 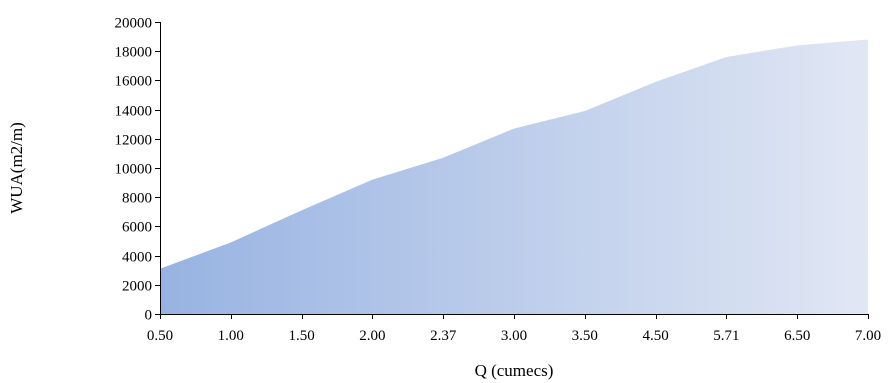 What do you see at coordinates (301, 336) in the screenshot?
I see `x-tick-label: 1.50` at bounding box center [301, 336].